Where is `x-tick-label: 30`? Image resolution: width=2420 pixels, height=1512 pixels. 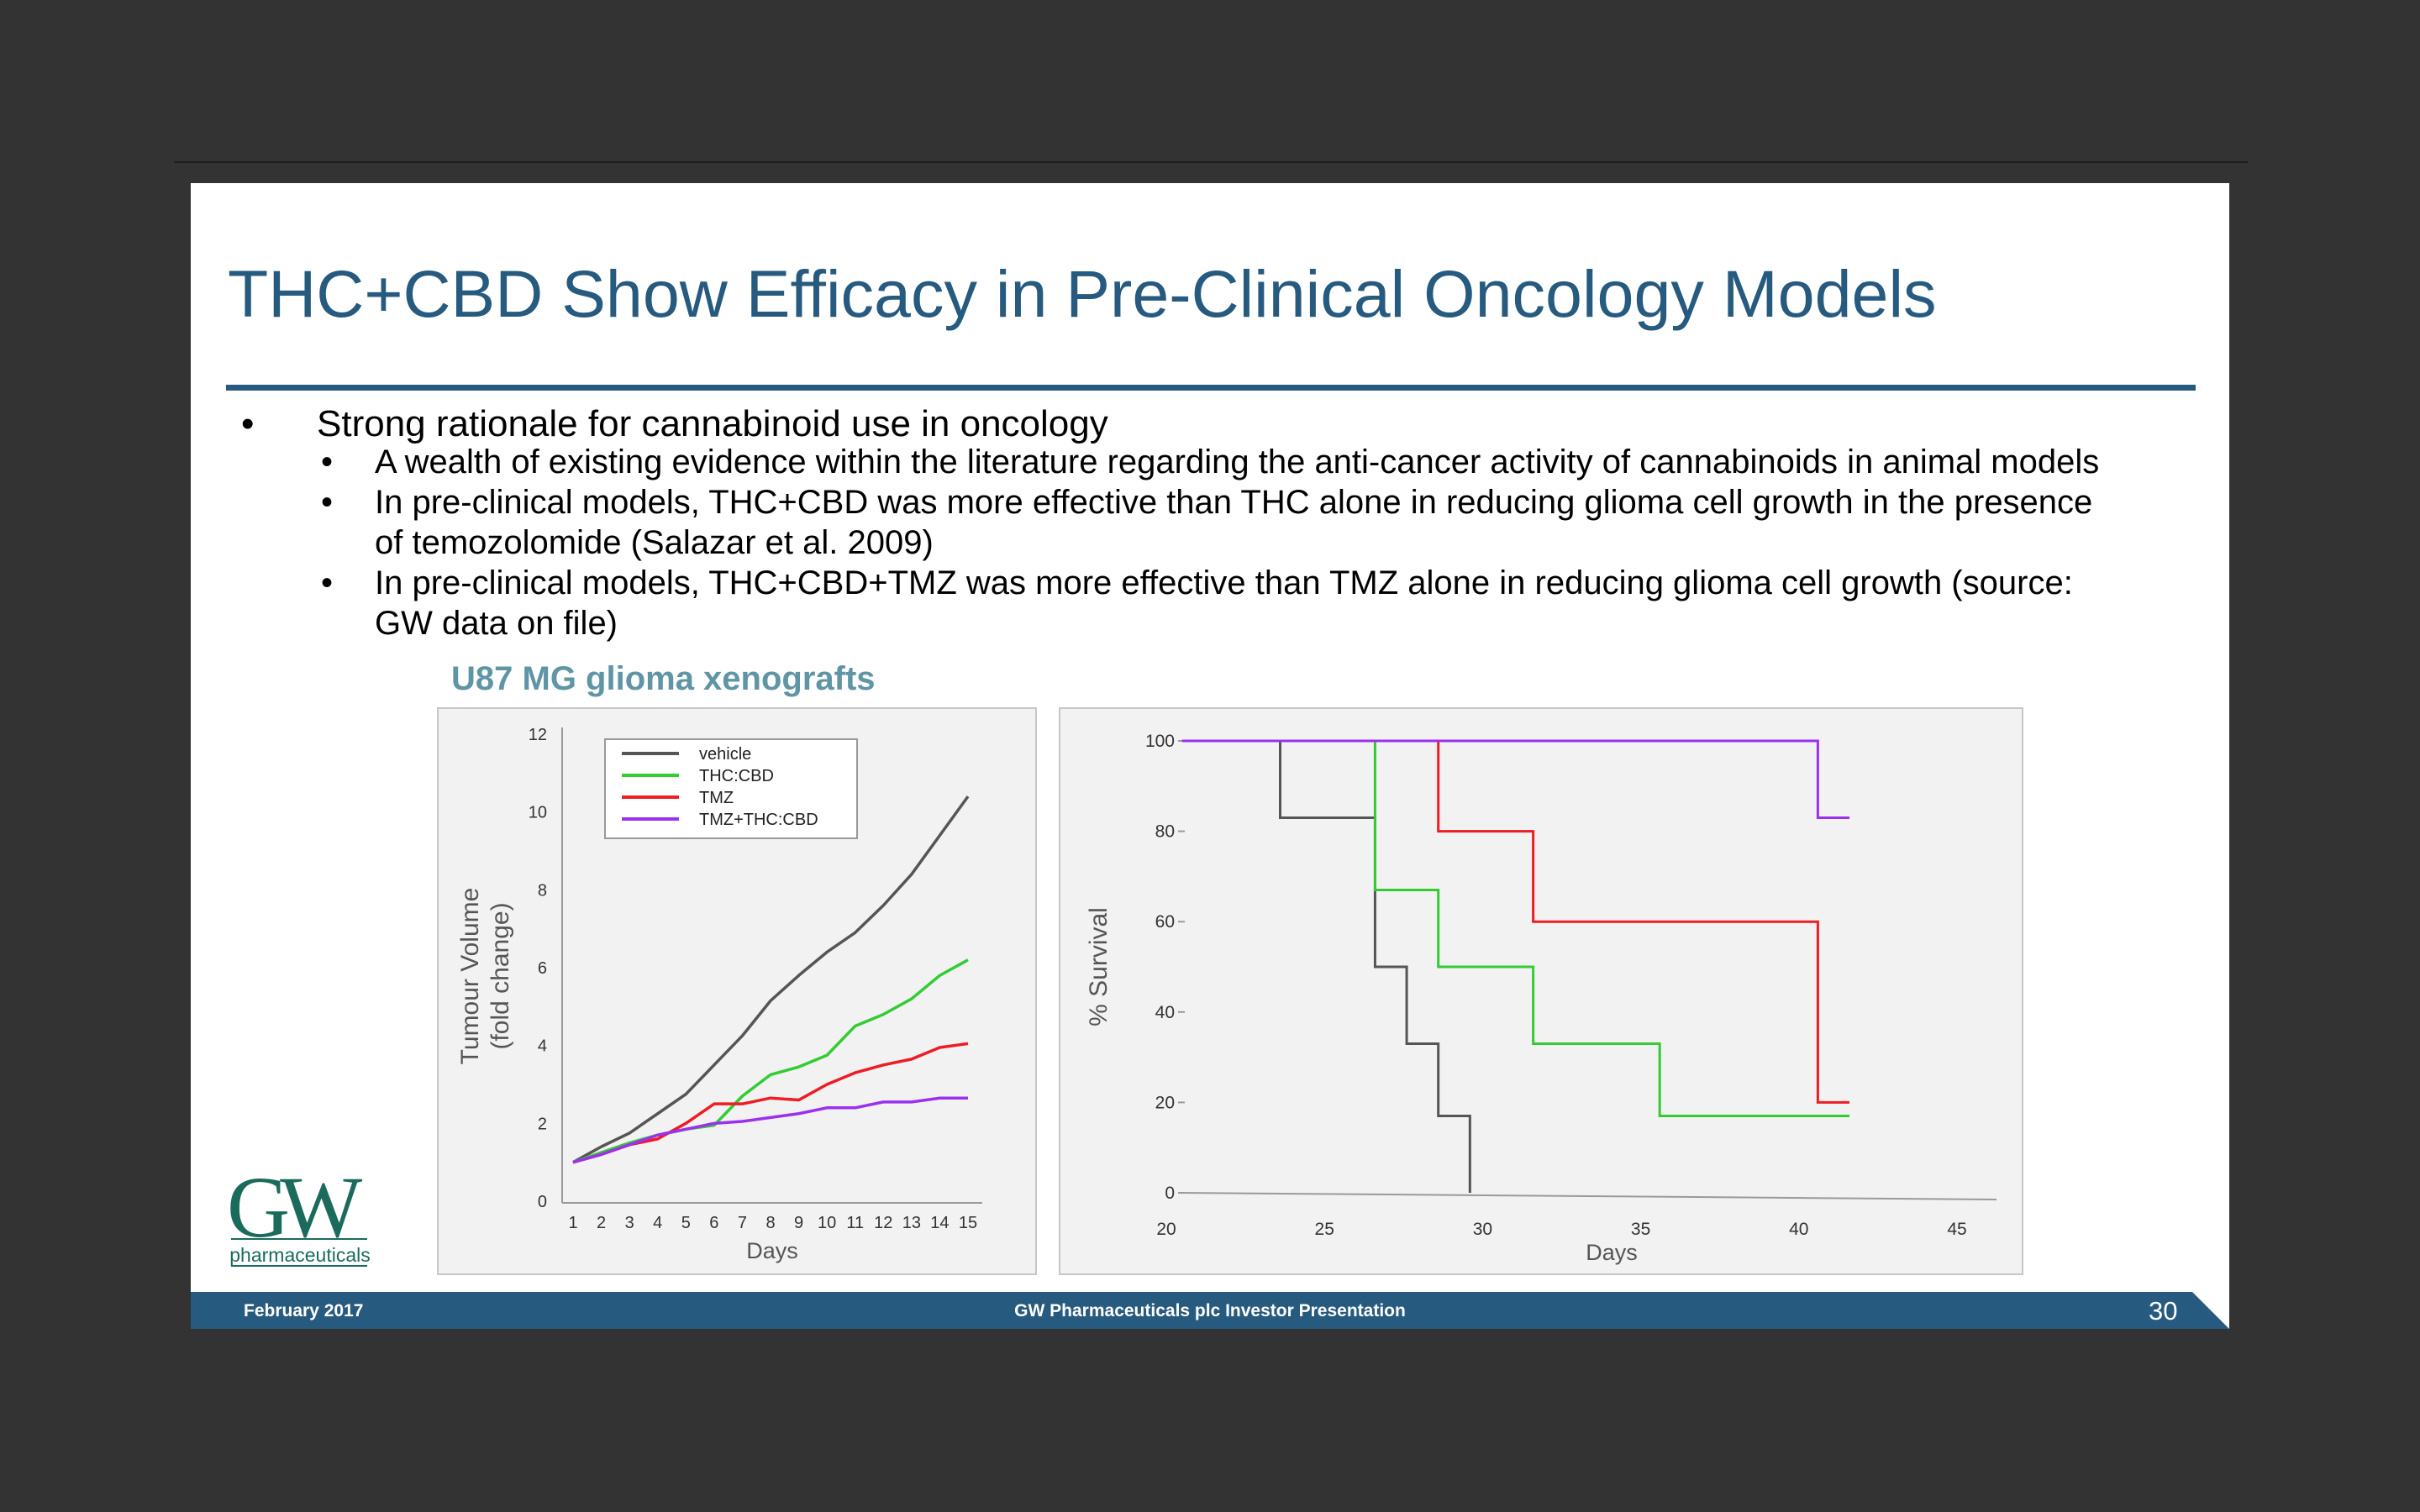 x-tick-label: 30 is located at coordinates (1482, 1229).